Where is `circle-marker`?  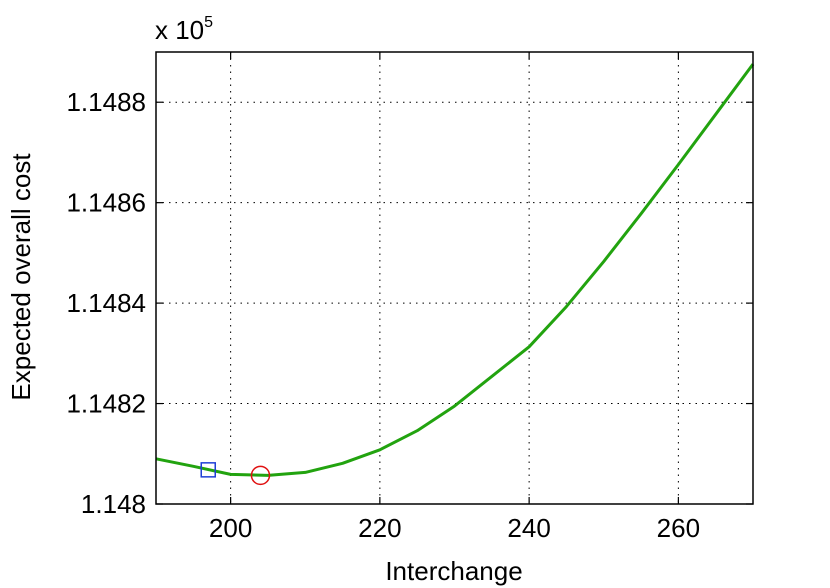
circle-marker is located at coordinates (260, 475).